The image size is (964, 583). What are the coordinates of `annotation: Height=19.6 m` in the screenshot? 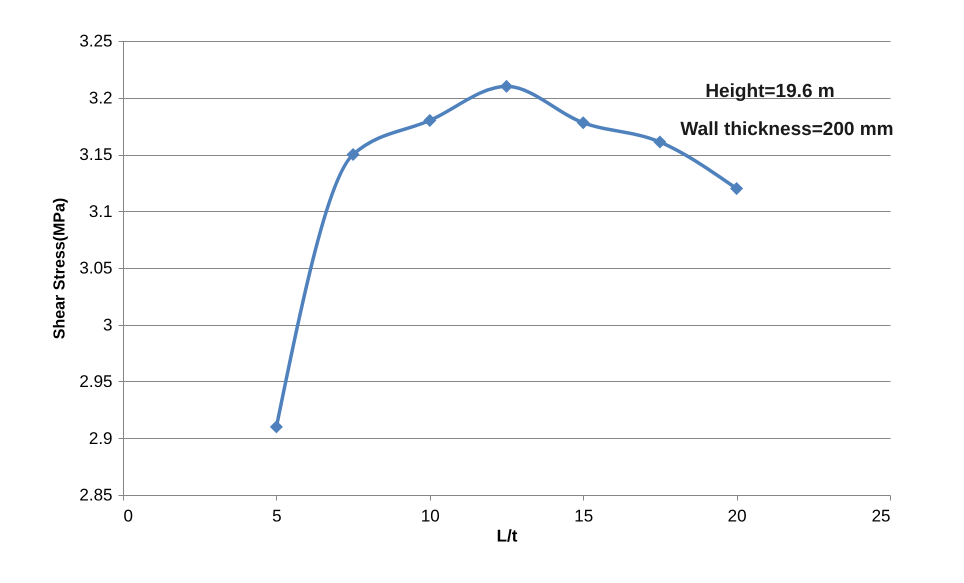 It's located at (770, 91).